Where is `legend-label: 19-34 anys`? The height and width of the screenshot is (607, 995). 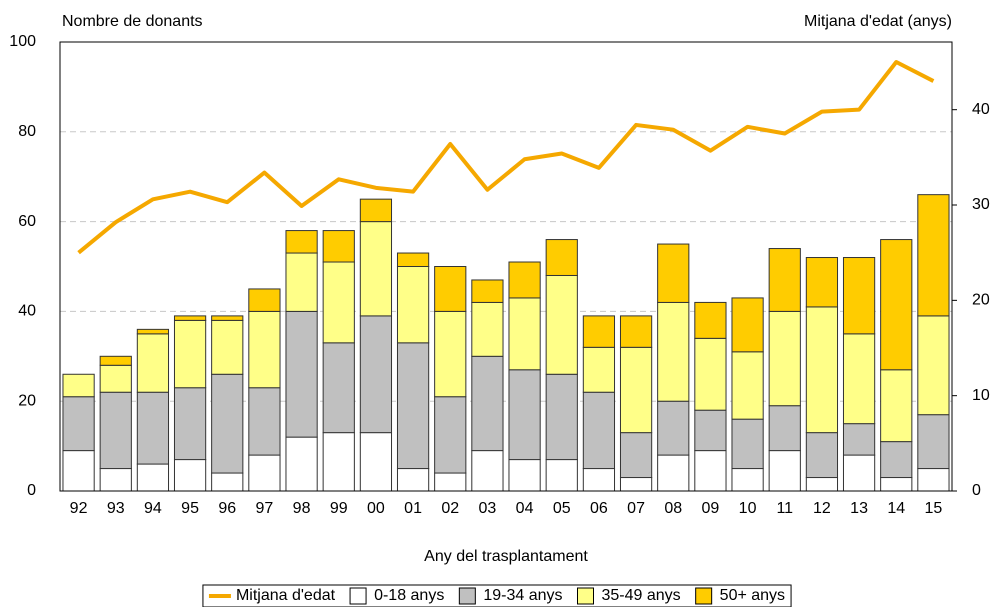
legend-label: 19-34 anys is located at coordinates (522, 595).